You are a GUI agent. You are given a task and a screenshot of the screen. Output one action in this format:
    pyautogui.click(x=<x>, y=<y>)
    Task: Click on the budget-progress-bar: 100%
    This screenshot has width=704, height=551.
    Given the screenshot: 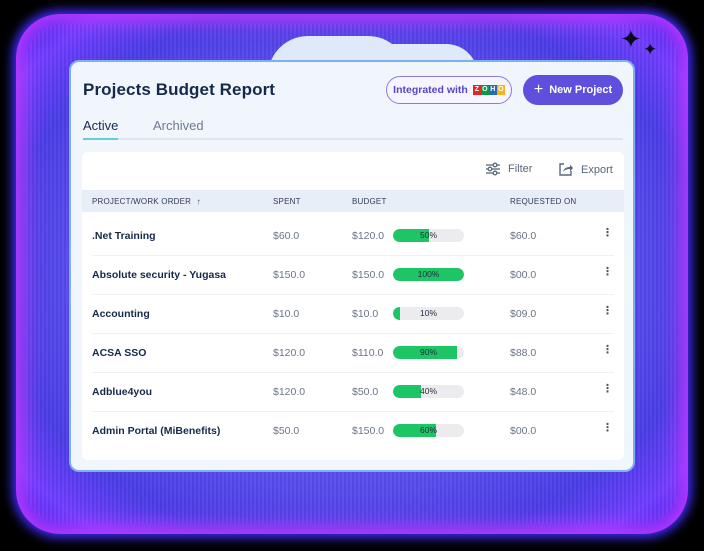 What is the action you would take?
    pyautogui.click(x=428, y=274)
    